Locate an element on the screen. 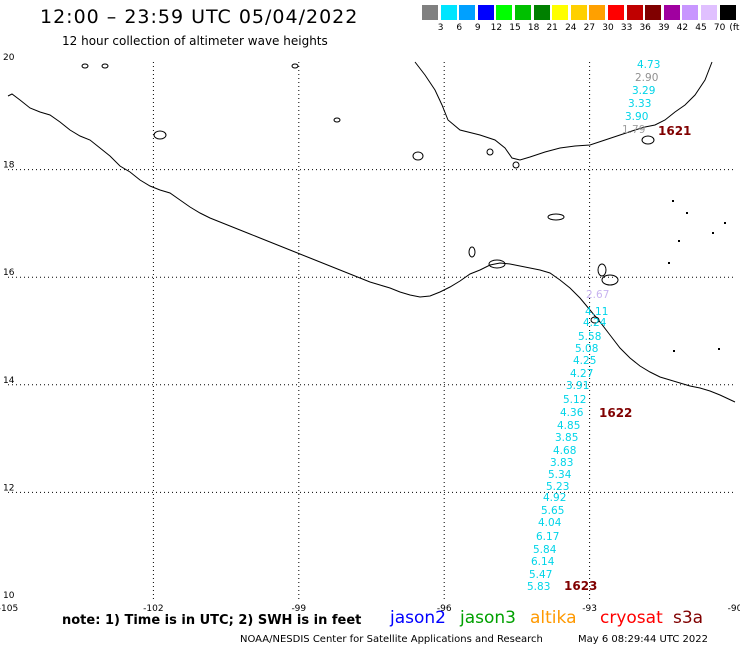  satellite-jason2: jason2 is located at coordinates (418, 618).